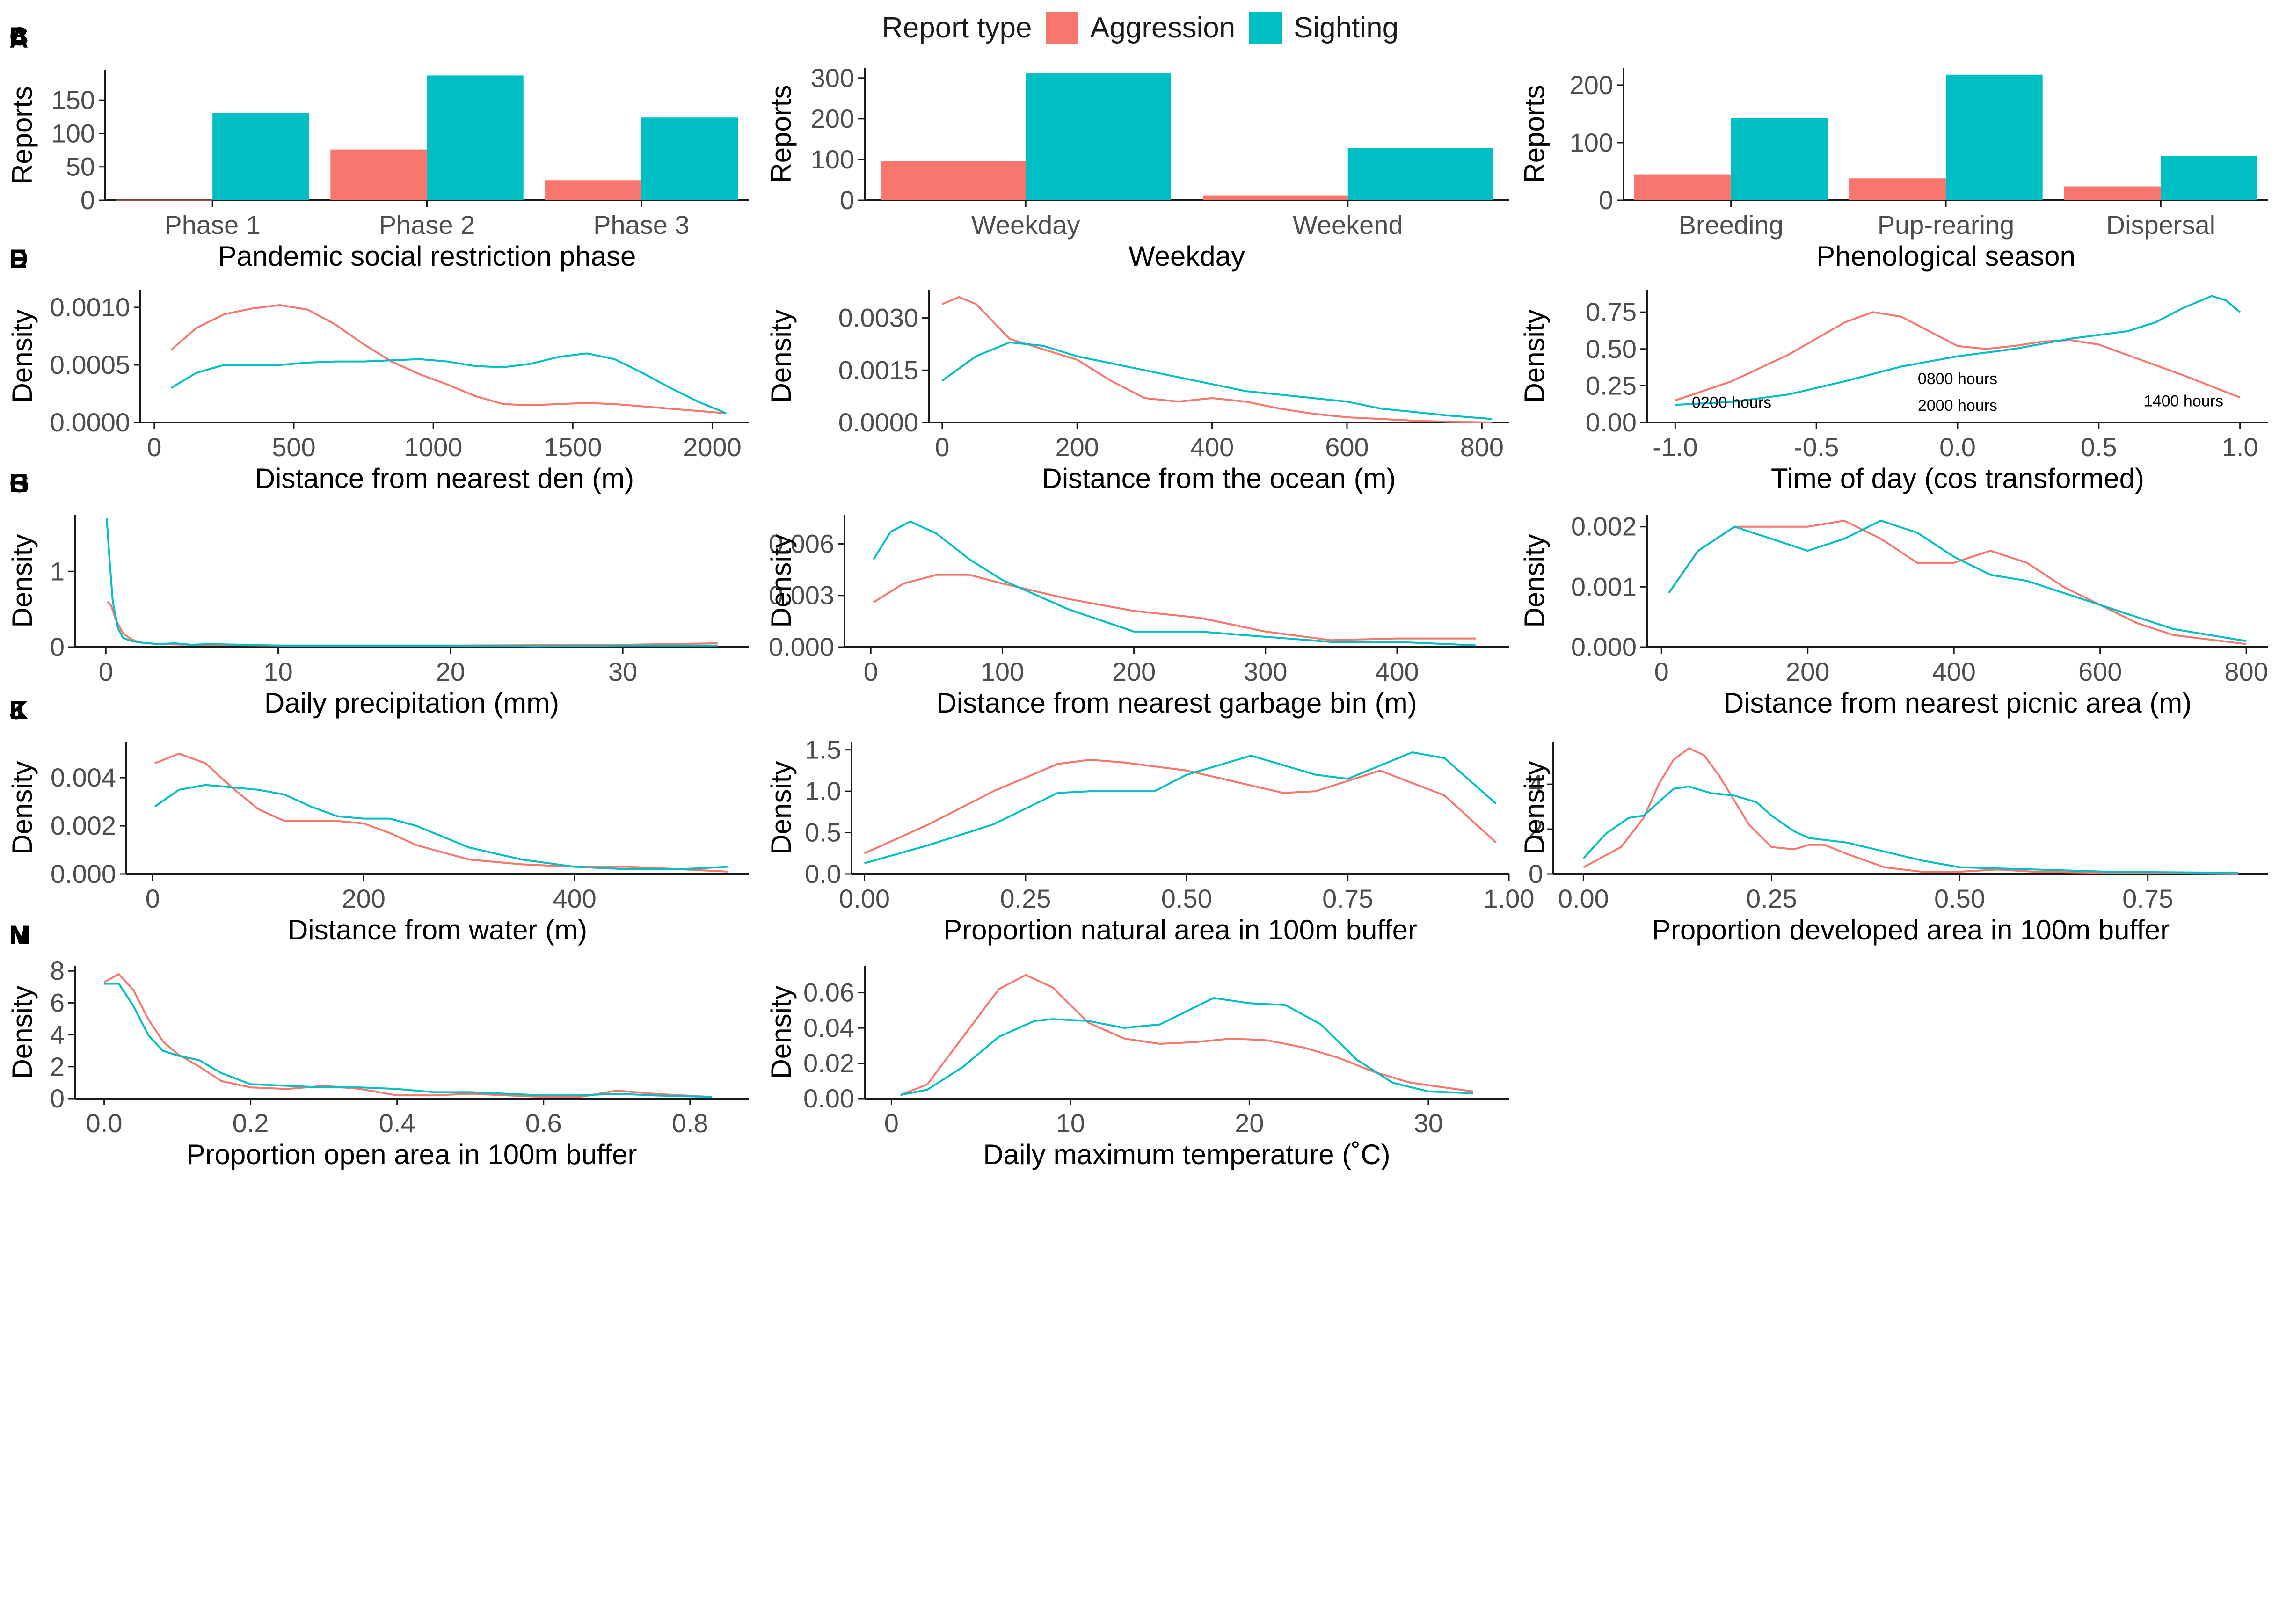 This screenshot has height=1624, width=2279. Describe the element at coordinates (878, 318) in the screenshot. I see `y-tick-label: 0.0030` at that location.